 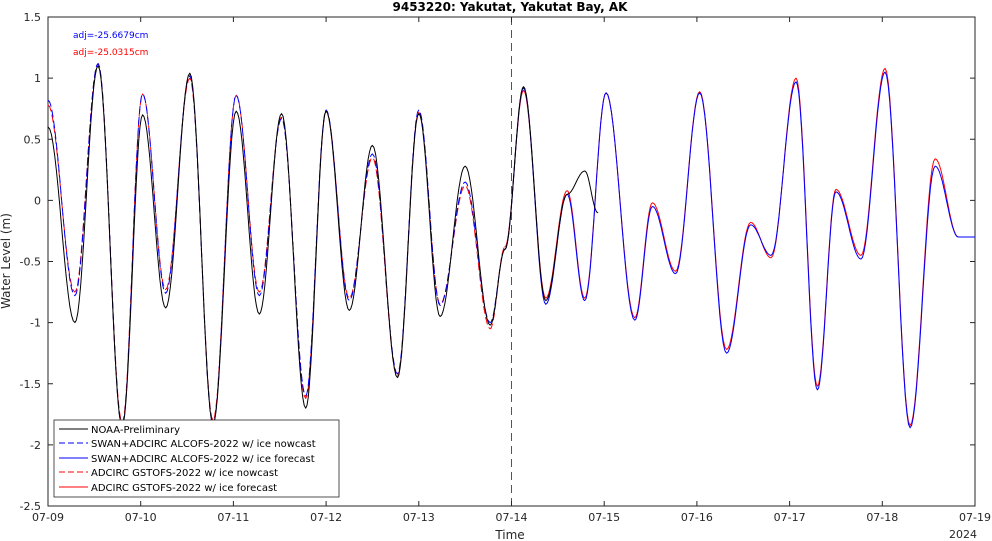 I want to click on x-tick-label: 07-19, so click(x=975, y=517).